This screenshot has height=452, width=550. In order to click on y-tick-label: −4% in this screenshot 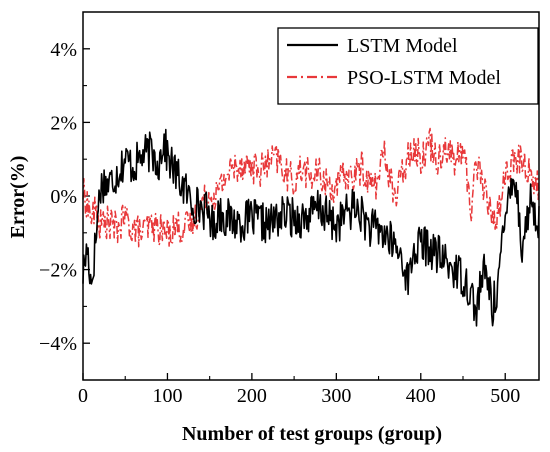, I will do `click(58, 344)`.